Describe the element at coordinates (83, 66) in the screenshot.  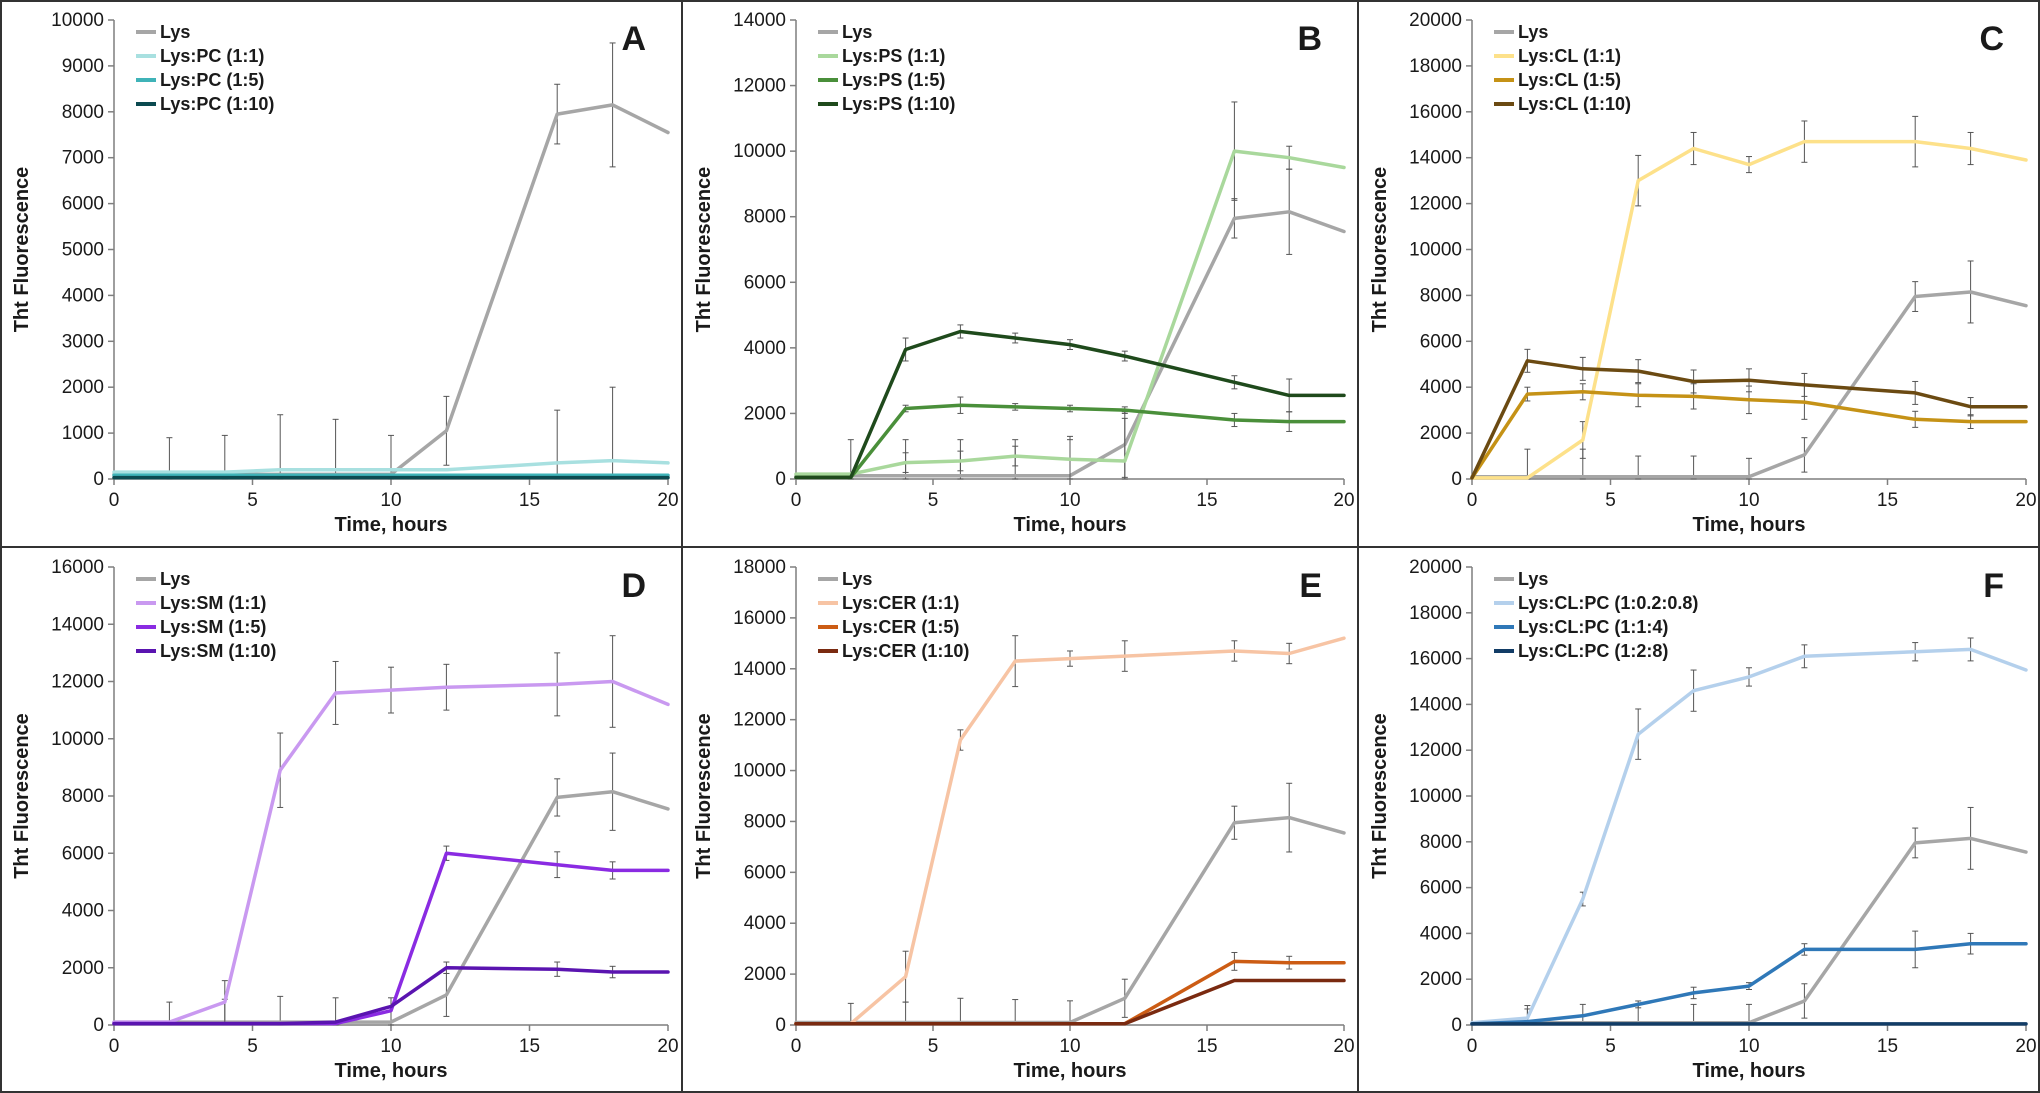
I see `y-tick-label: 9000` at that location.